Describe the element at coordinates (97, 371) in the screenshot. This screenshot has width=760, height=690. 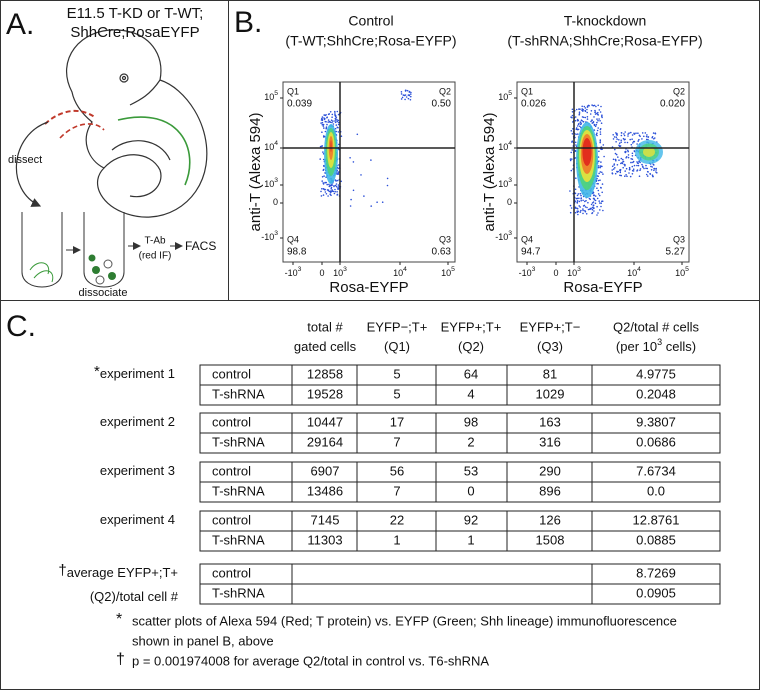
I see `footnote-marker: *` at that location.